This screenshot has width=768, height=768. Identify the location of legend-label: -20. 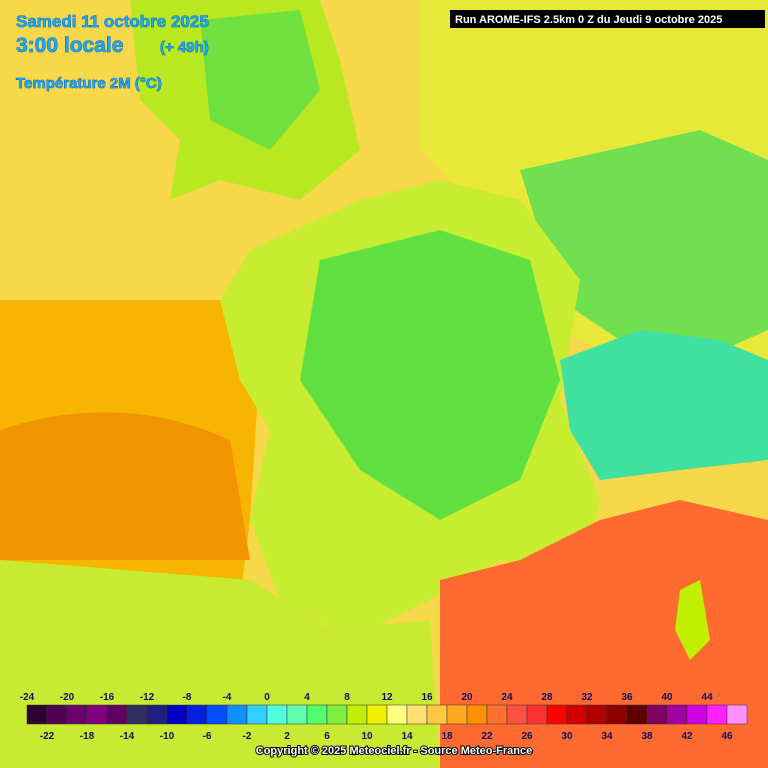
(67, 697).